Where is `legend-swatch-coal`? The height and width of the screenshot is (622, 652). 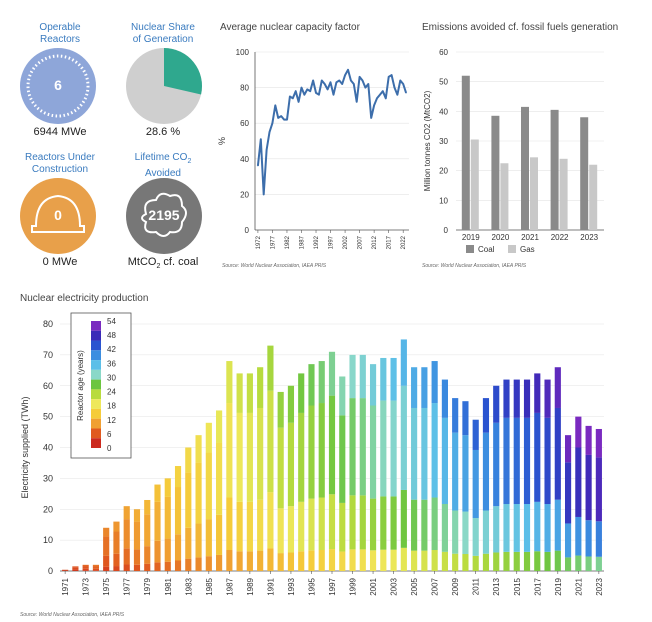
legend-swatch-coal is located at coordinates (470, 249).